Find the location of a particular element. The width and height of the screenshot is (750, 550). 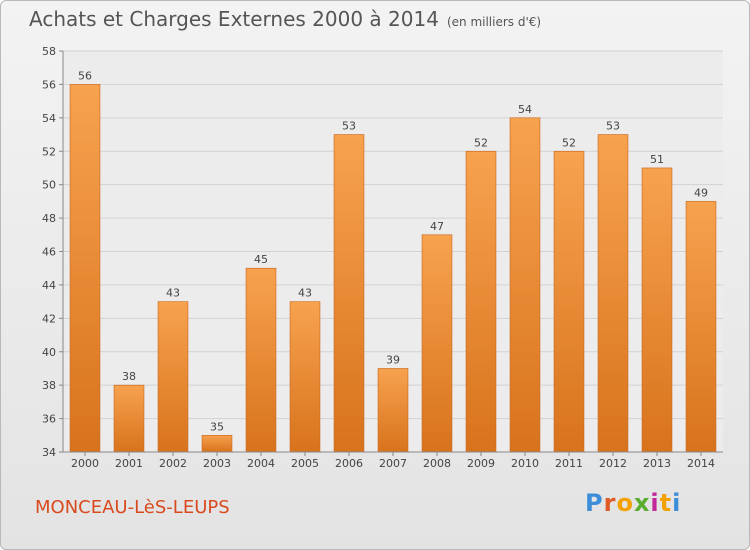

x-tick-label: 2002 is located at coordinates (173, 463).